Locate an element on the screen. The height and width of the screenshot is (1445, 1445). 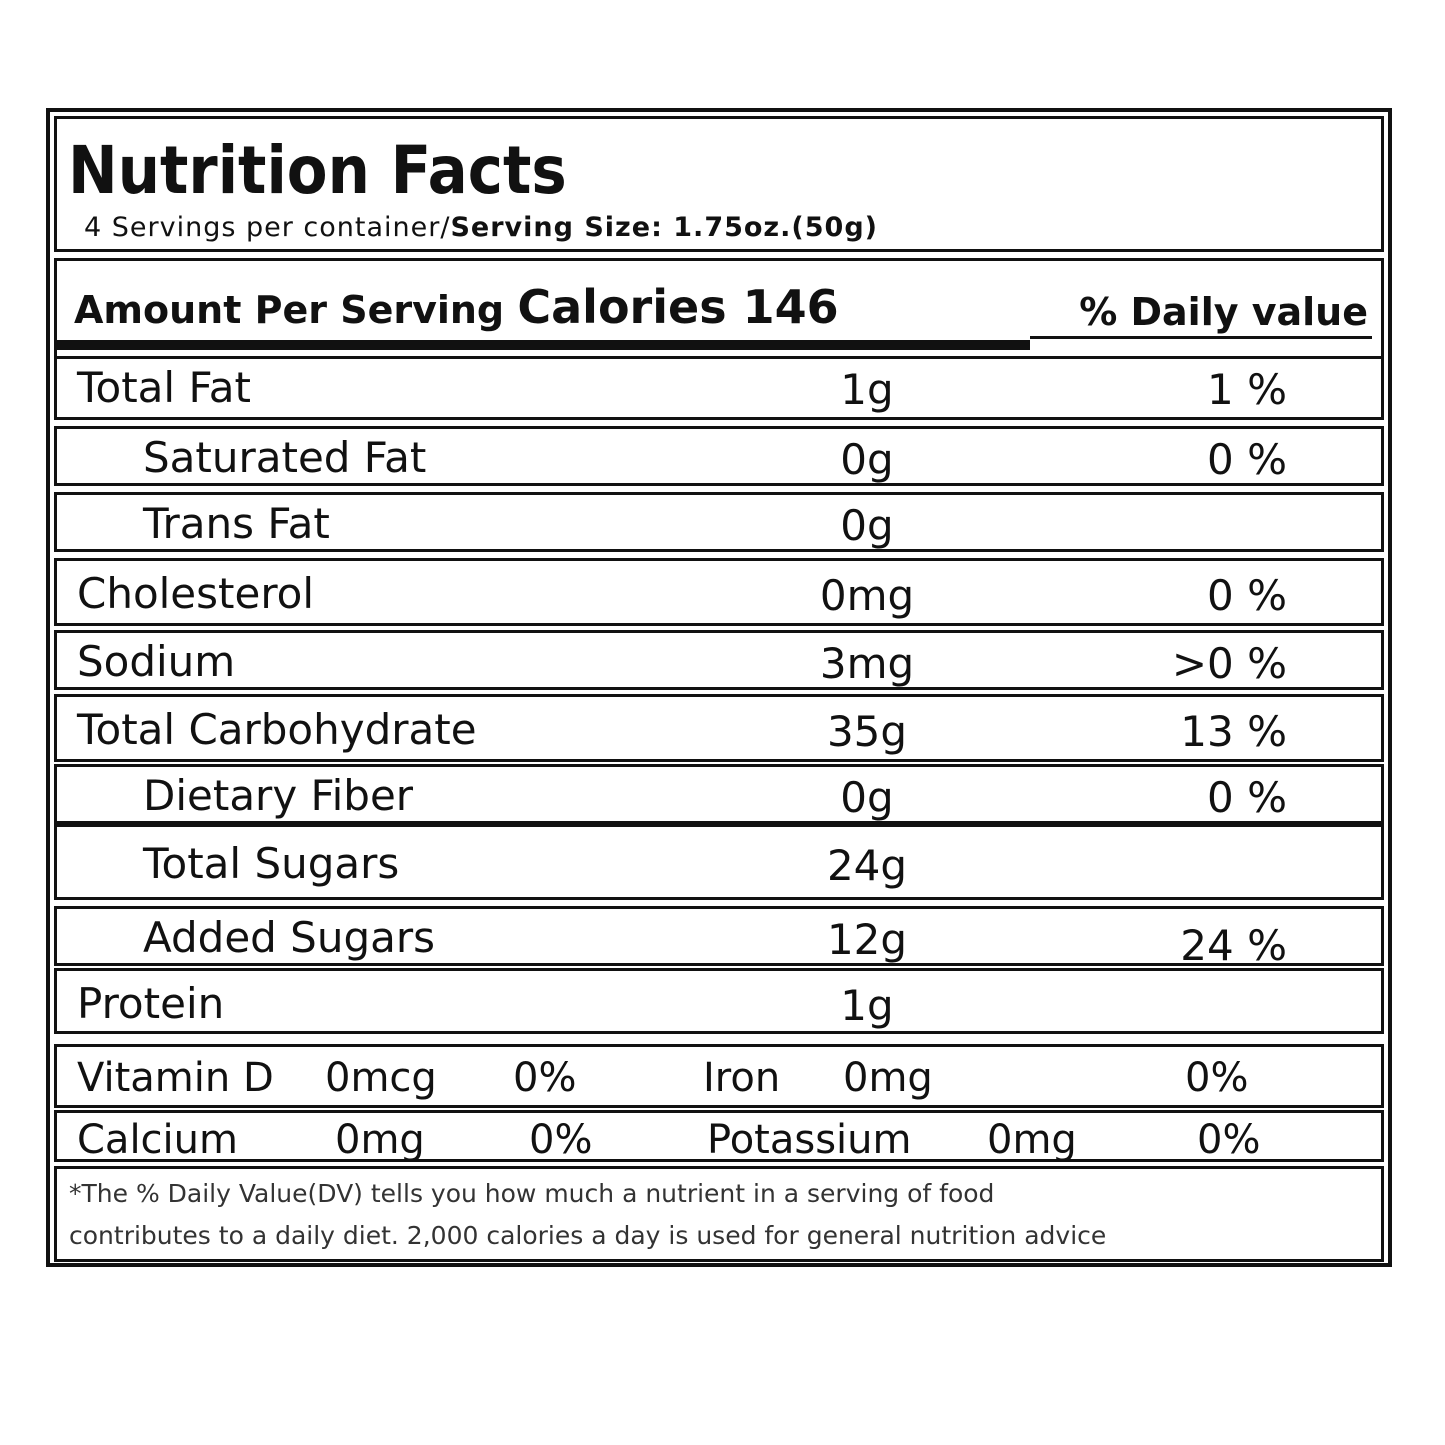
nutrient-row-saturated-fat: Saturated Fat 0g 0 % is located at coordinates (719, 456).